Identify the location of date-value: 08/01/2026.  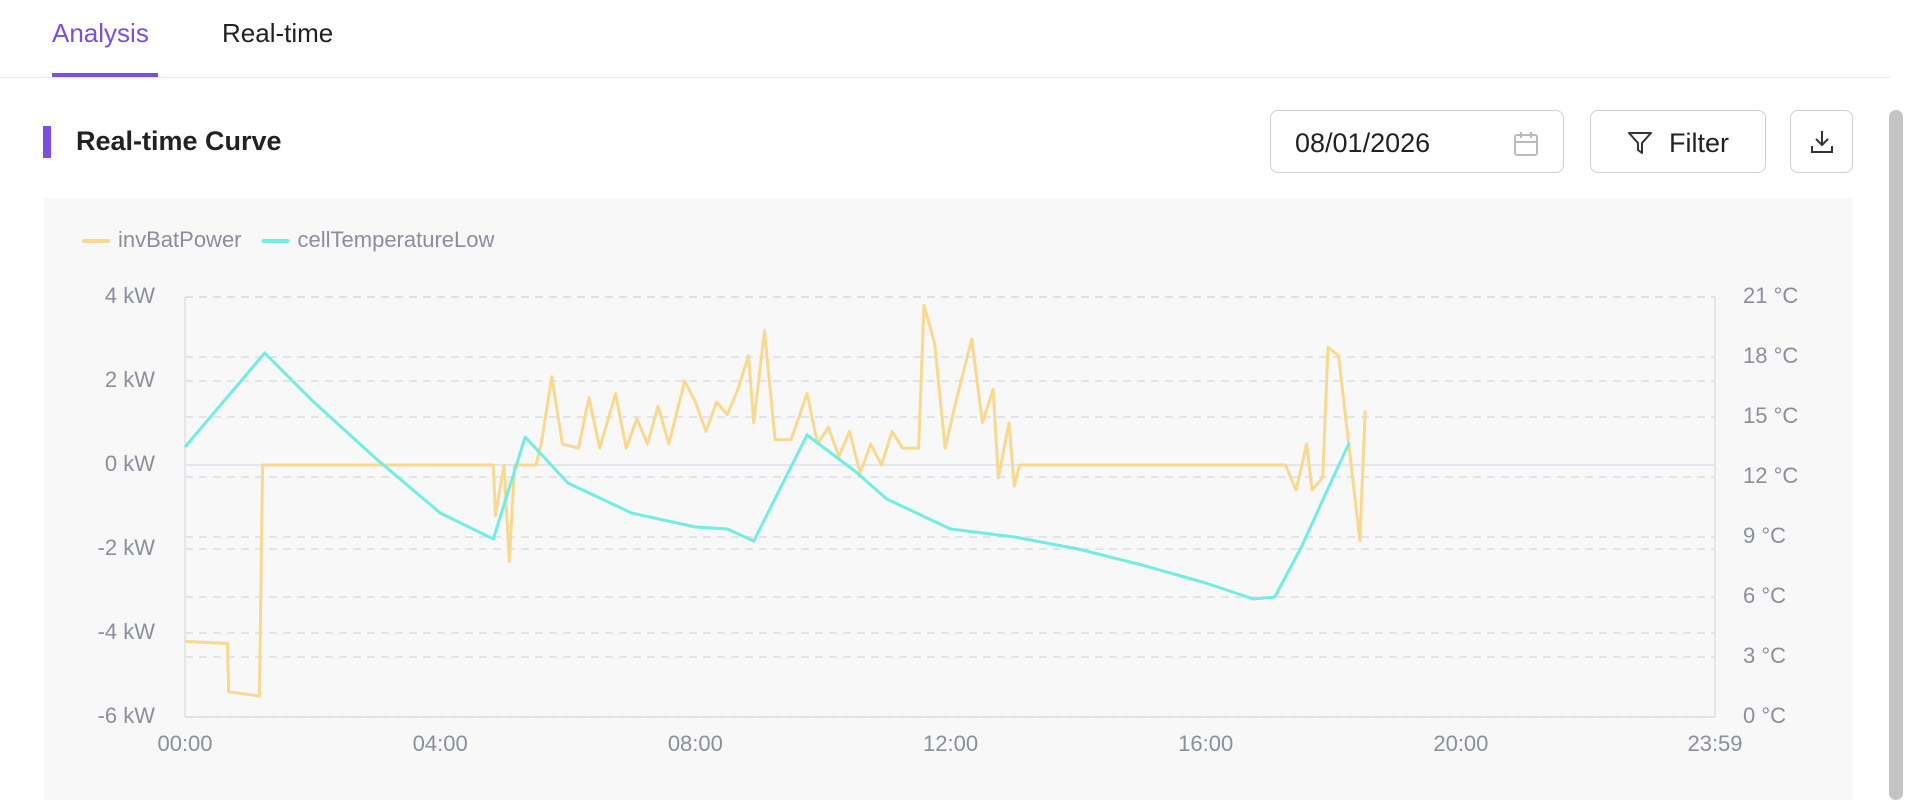
(1363, 143).